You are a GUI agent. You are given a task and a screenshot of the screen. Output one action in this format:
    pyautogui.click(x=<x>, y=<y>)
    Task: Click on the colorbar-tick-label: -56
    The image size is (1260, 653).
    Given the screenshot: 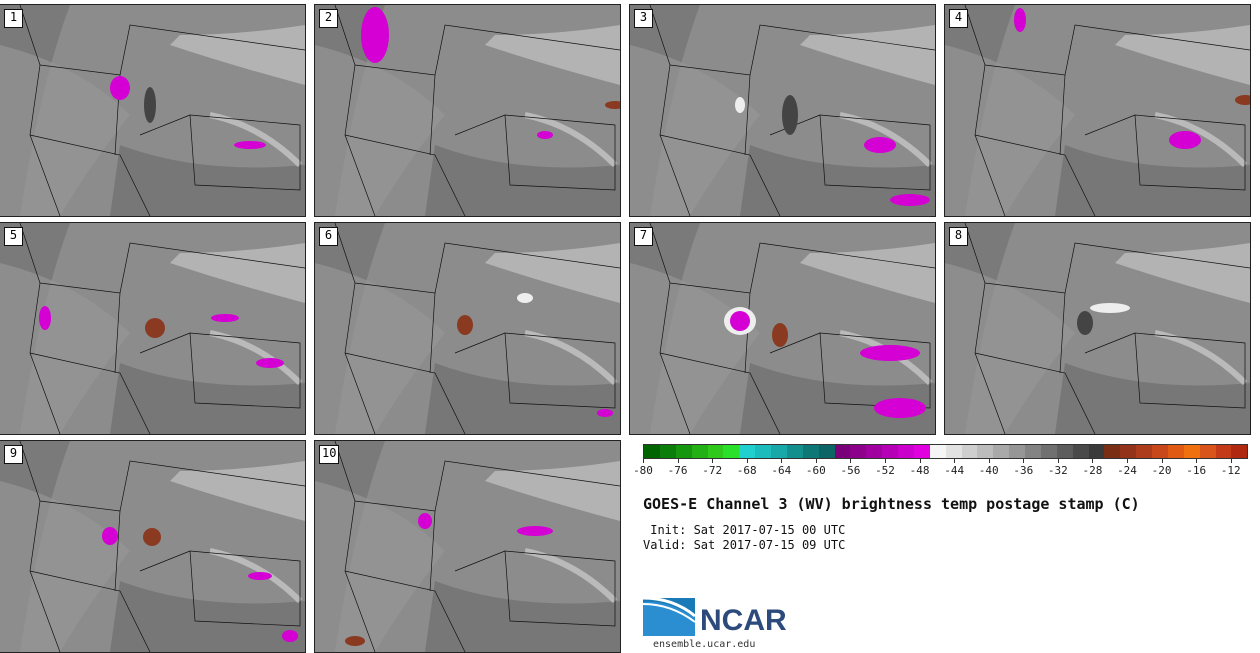 What is the action you would take?
    pyautogui.click(x=850, y=470)
    